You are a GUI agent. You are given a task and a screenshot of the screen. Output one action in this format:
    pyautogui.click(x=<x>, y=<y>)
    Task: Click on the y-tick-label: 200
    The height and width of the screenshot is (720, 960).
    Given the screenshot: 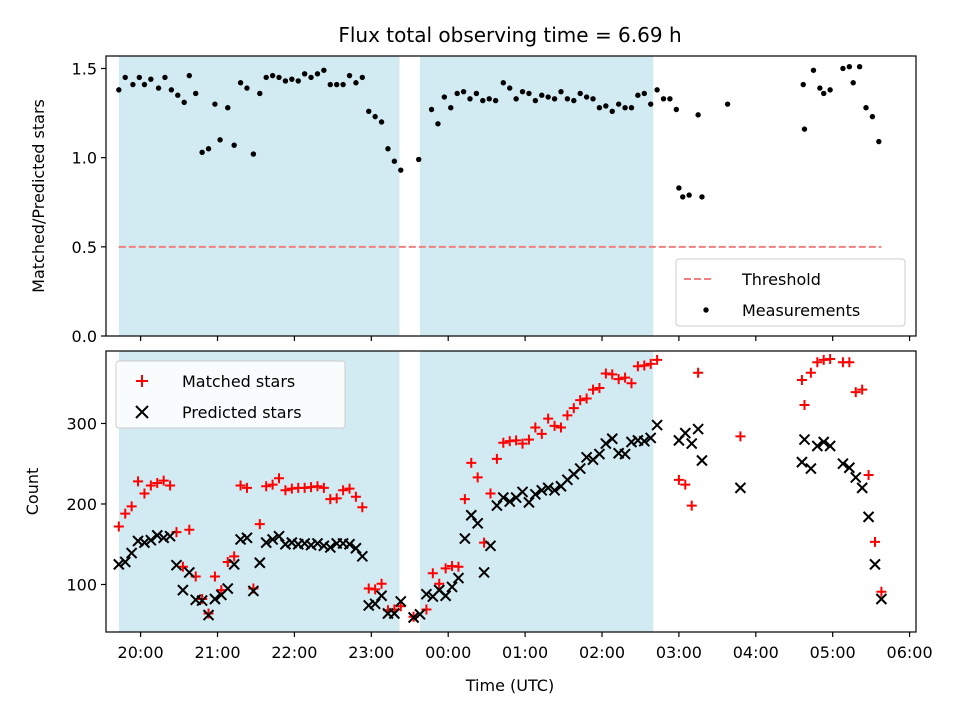 What is the action you would take?
    pyautogui.click(x=81, y=504)
    